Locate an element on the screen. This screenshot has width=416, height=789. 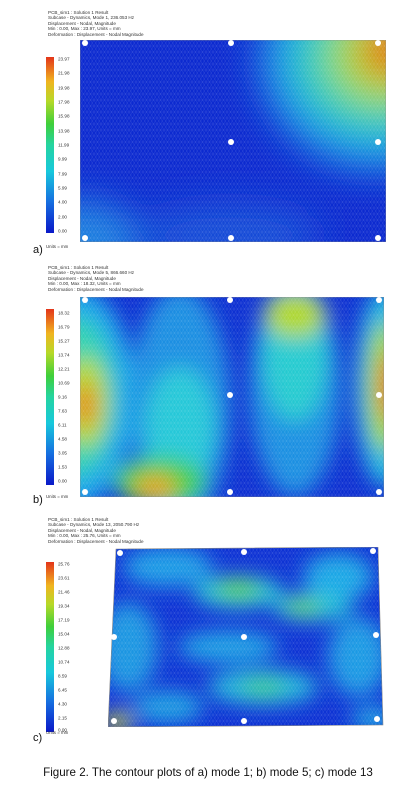
tick-label: 23.97 is located at coordinates (64, 59).